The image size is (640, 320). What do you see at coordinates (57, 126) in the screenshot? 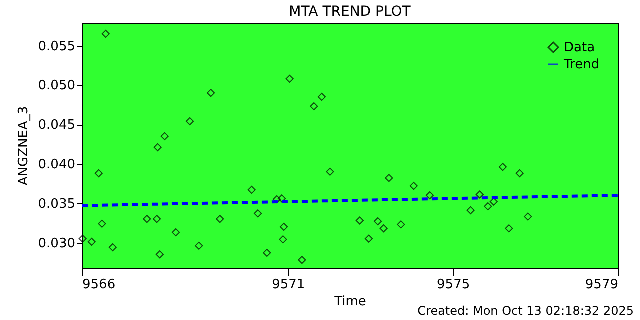
I see `y-tick-label: 0.045` at bounding box center [57, 126].